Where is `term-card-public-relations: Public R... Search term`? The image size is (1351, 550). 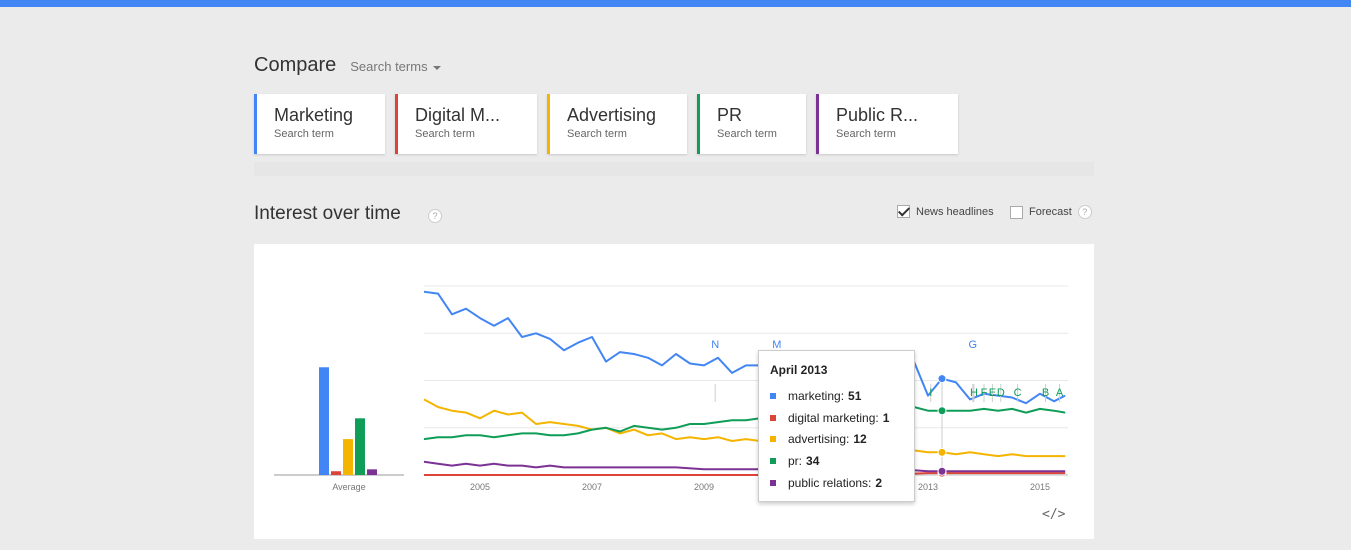
term-card-public-relations: Public R... Search term is located at coordinates (887, 124).